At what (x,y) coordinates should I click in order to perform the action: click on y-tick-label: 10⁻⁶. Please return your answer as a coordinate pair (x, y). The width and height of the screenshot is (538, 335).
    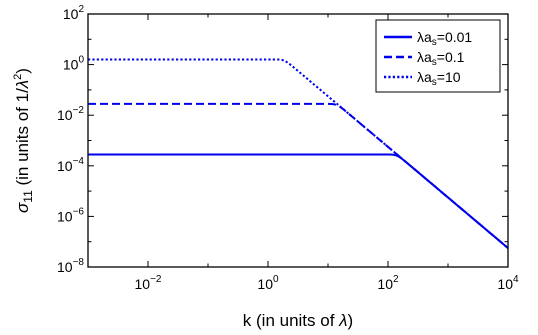
    Looking at the image, I should click on (70, 215).